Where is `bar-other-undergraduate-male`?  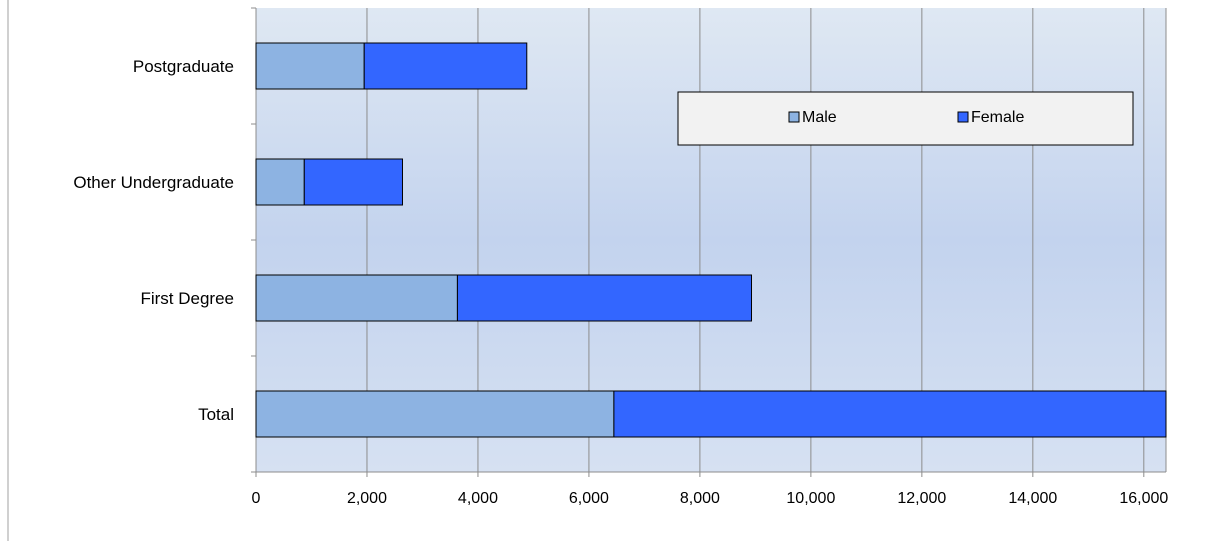 bar-other-undergraduate-male is located at coordinates (280, 182).